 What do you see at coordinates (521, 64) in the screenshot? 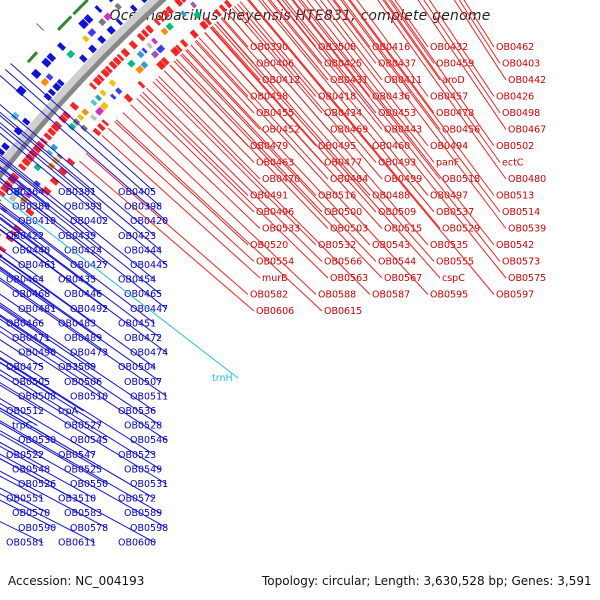
I see `gene-label-forward: OB0403` at bounding box center [521, 64].